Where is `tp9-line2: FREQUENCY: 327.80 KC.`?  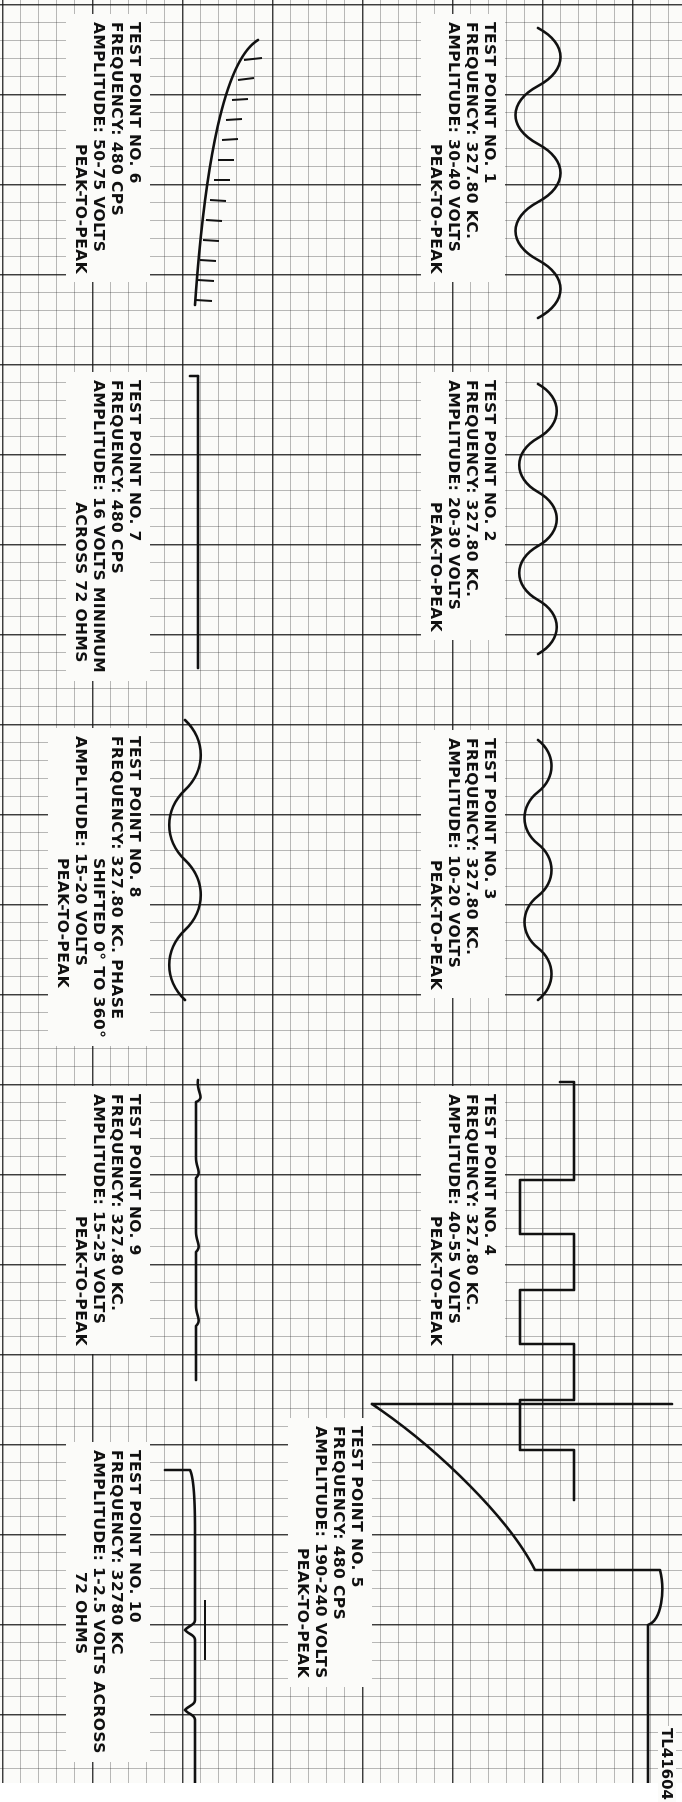 tp9-line2: FREQUENCY: 327.80 KC. is located at coordinates (117, 1203).